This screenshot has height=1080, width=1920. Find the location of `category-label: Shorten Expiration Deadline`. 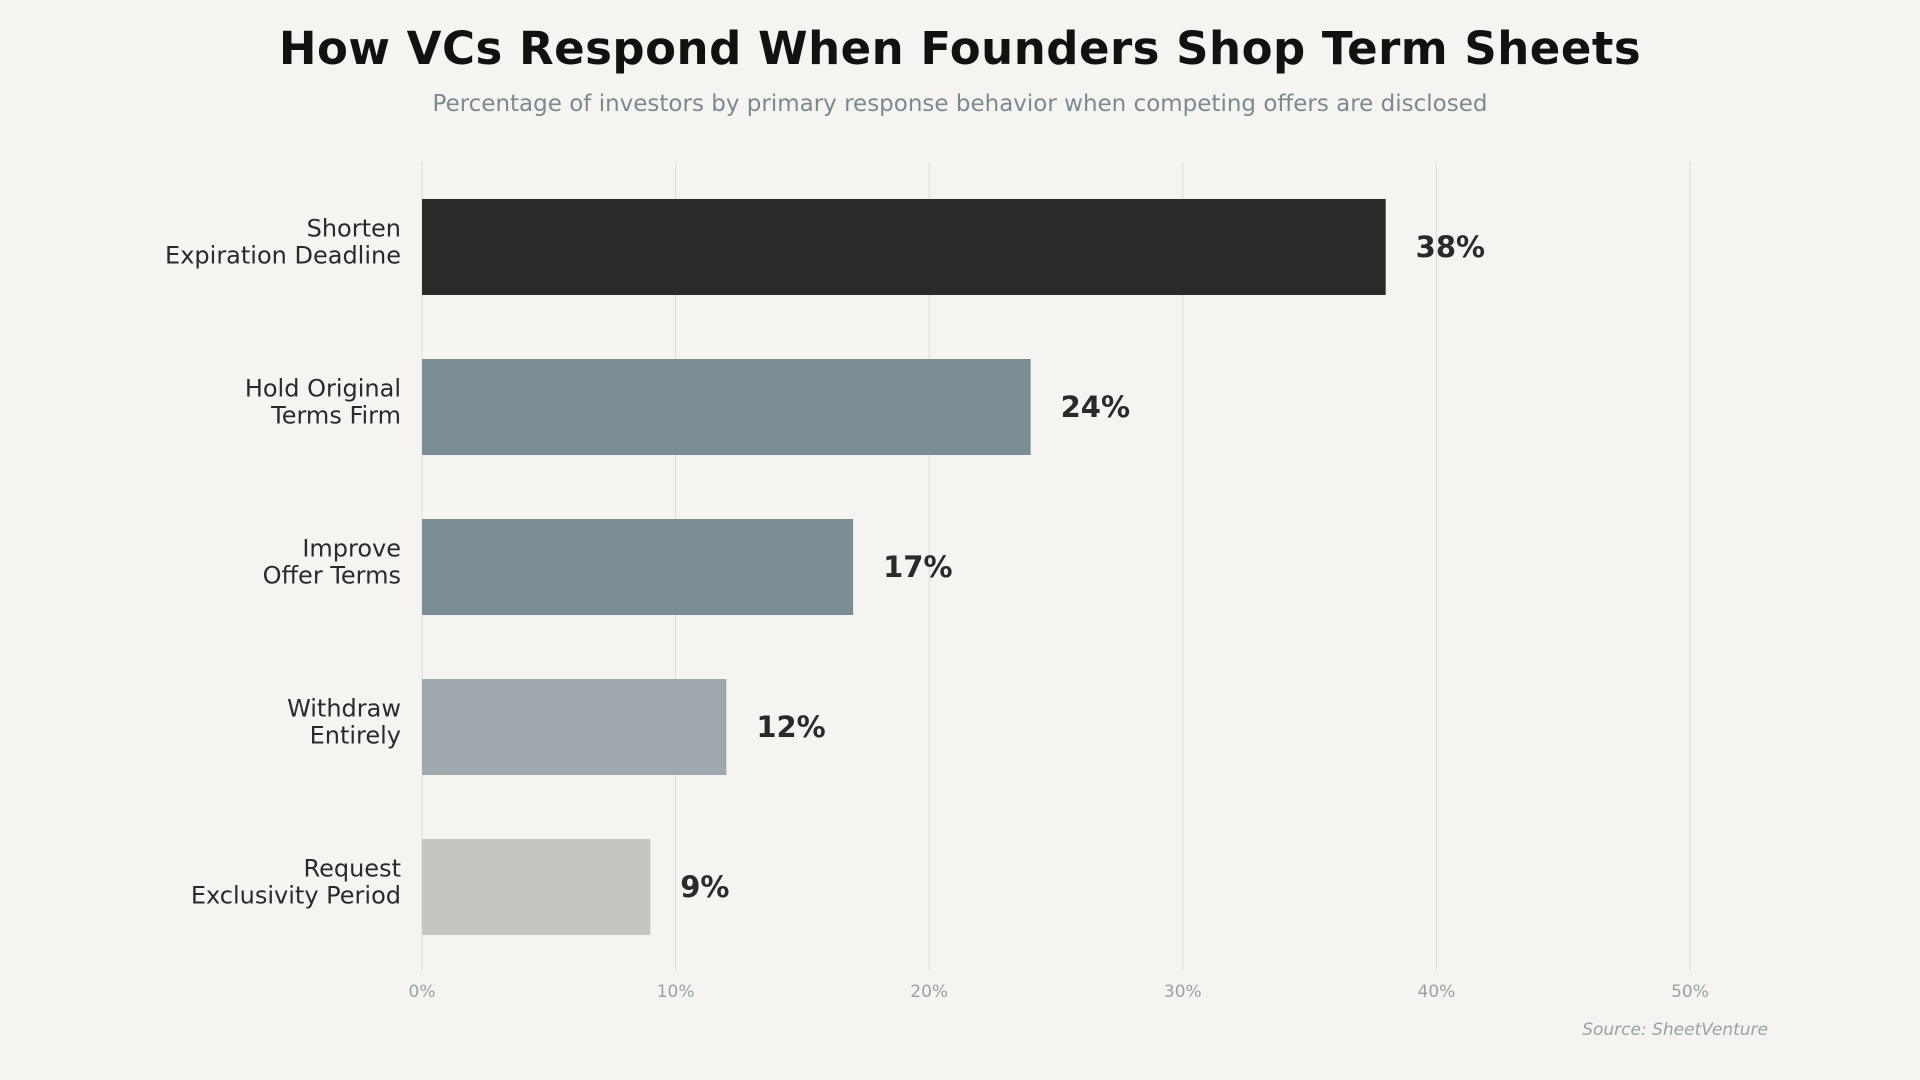

category-label: Shorten Expiration Deadline is located at coordinates (283, 242).